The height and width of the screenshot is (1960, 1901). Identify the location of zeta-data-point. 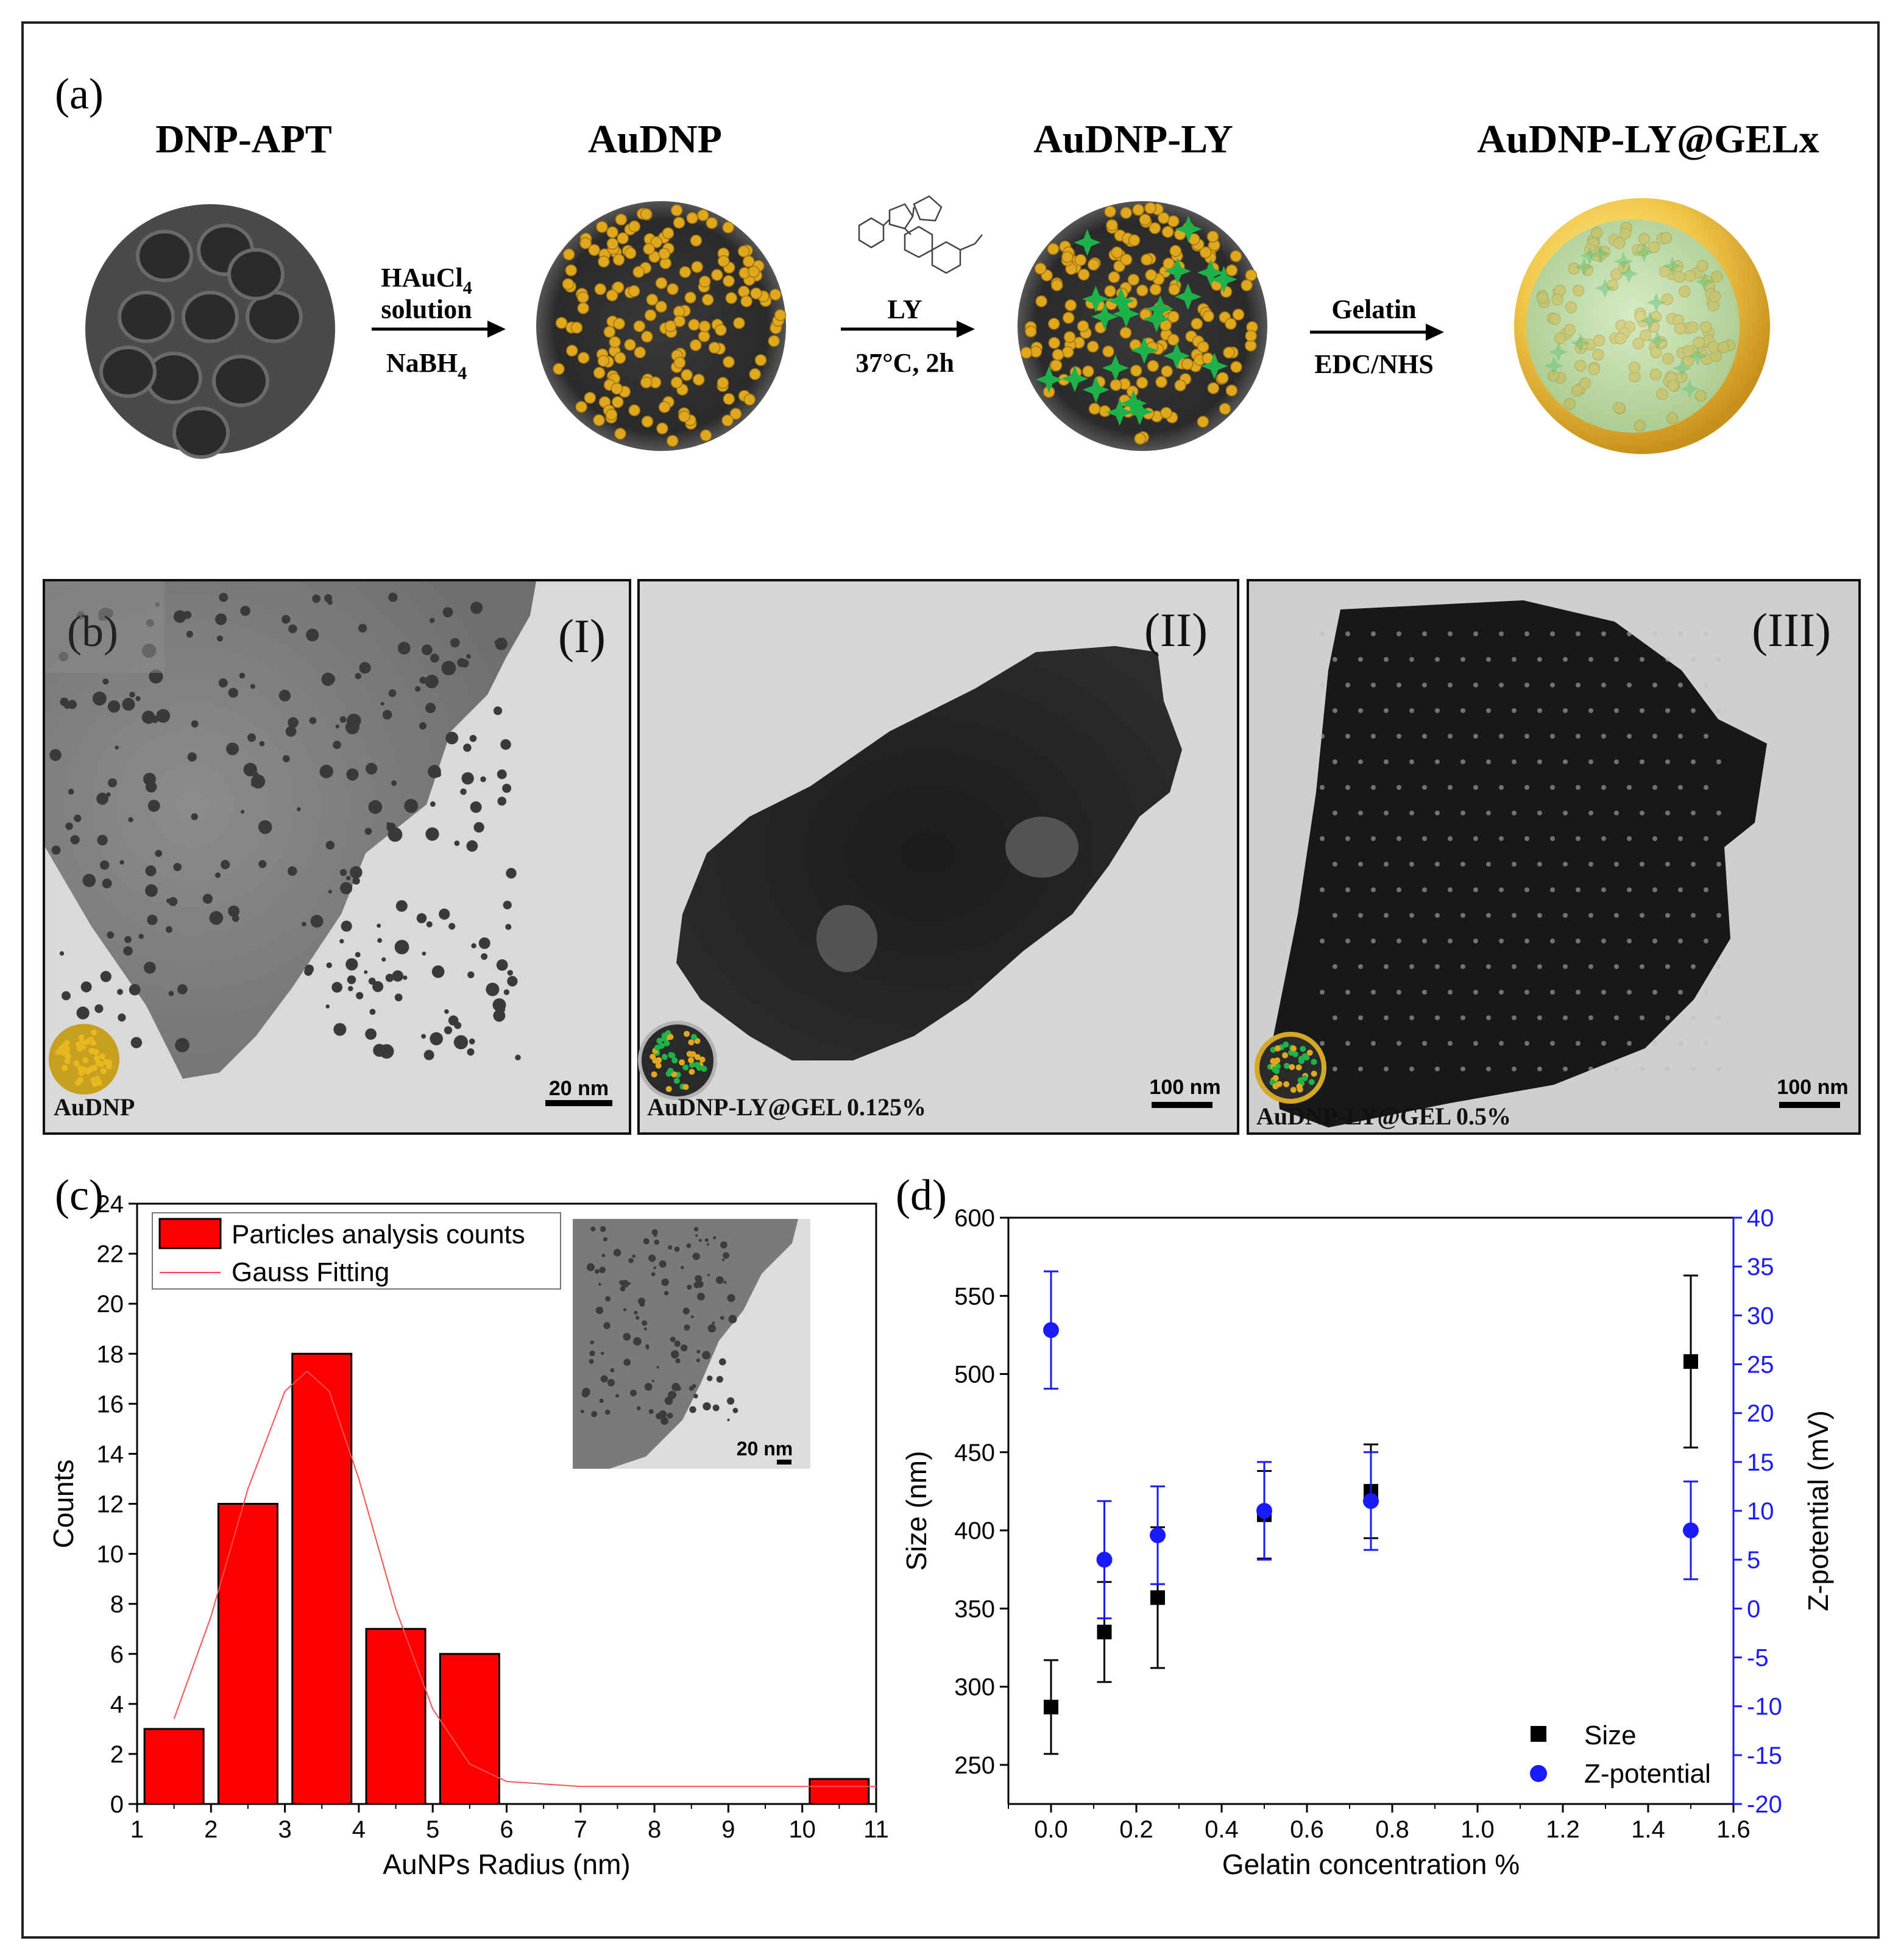
(1158, 1535).